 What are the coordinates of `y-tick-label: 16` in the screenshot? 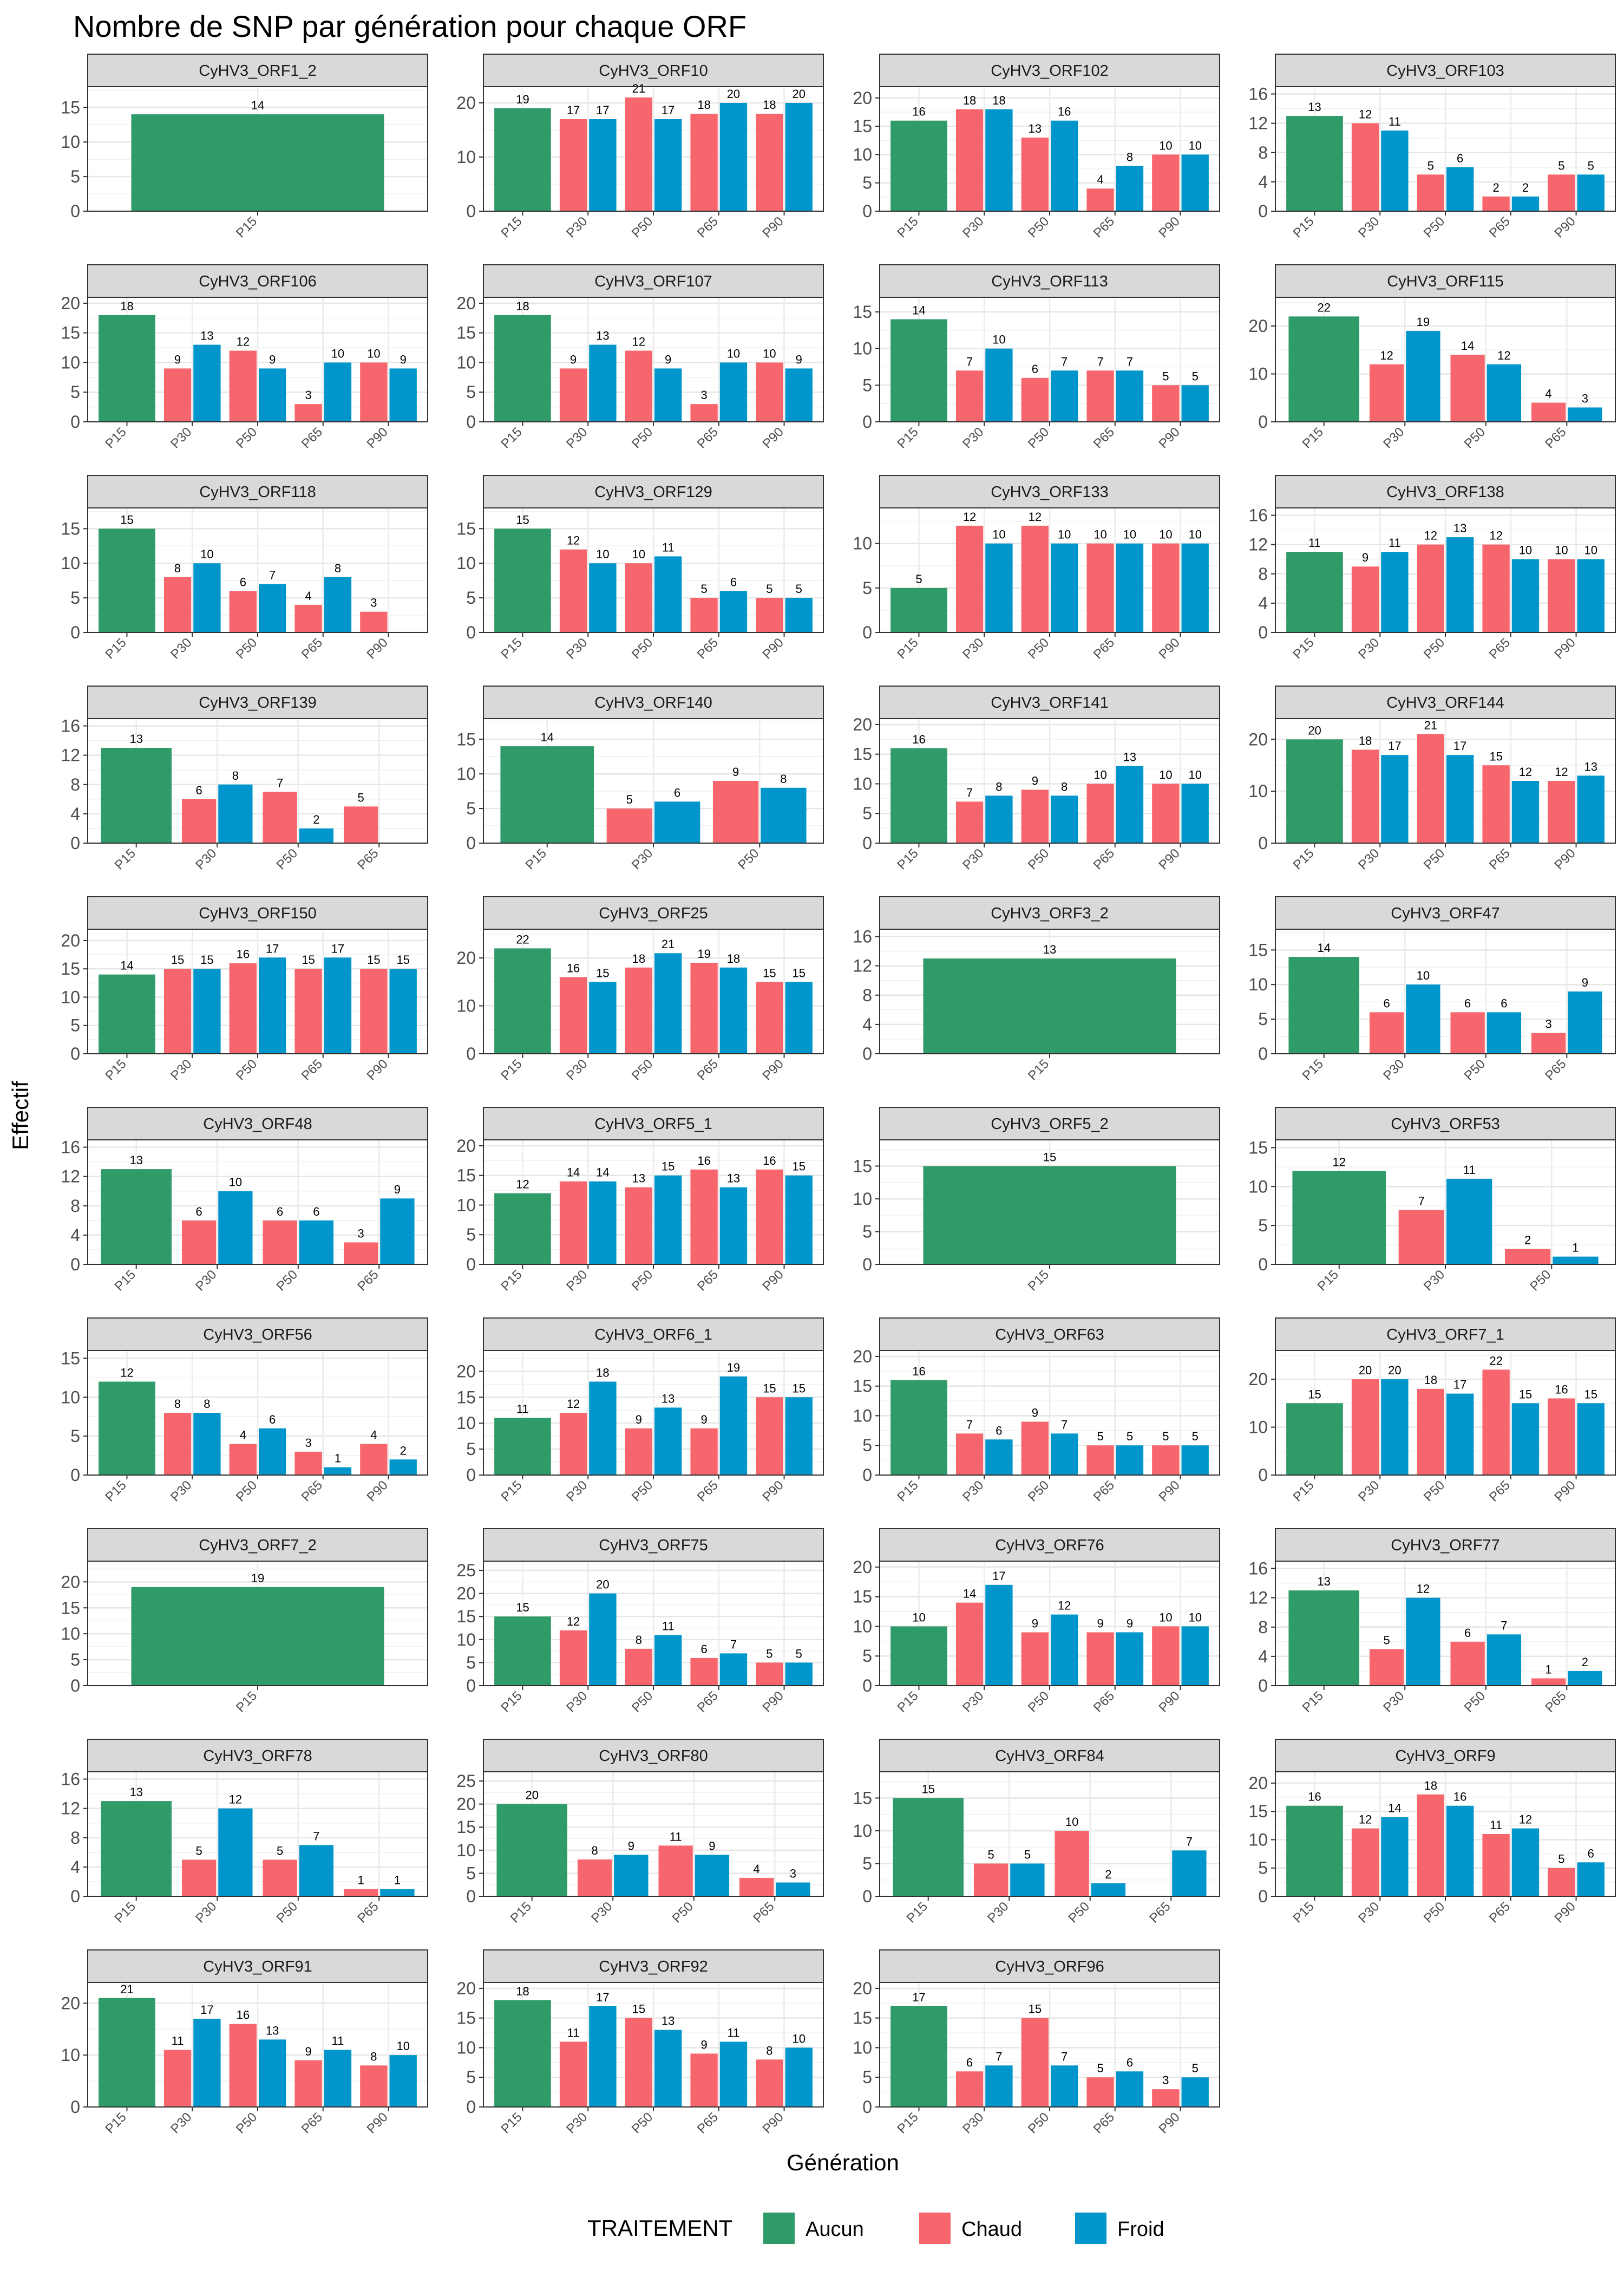 It's located at (1258, 94).